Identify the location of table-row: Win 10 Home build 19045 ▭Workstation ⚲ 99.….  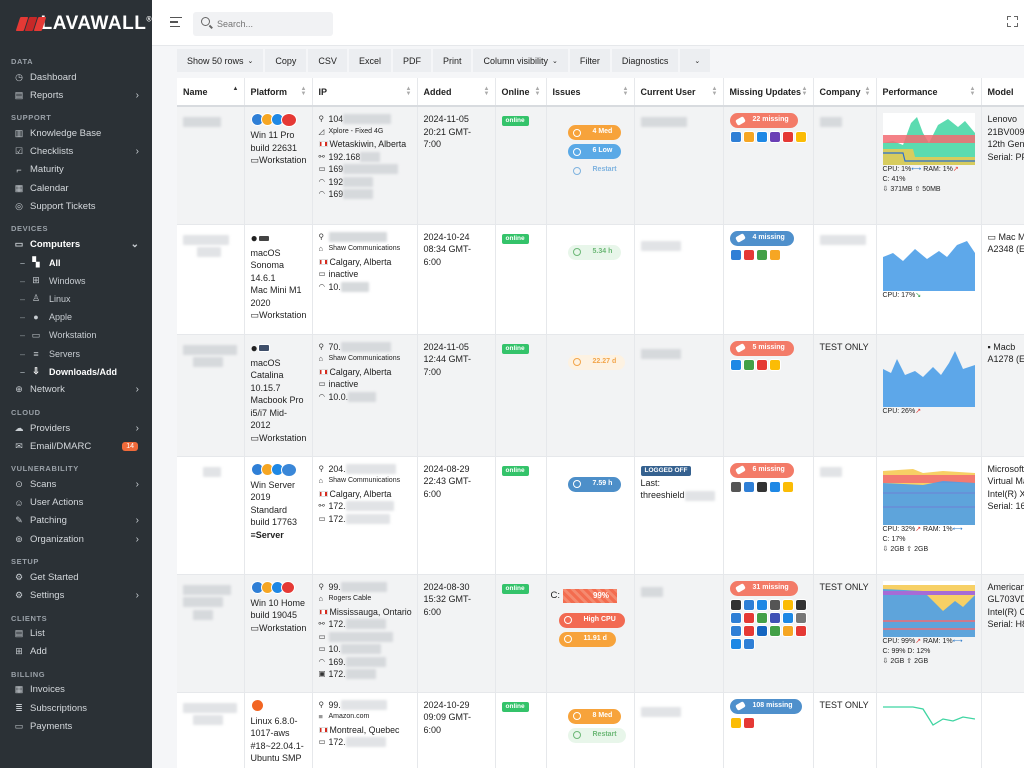
(600, 633).